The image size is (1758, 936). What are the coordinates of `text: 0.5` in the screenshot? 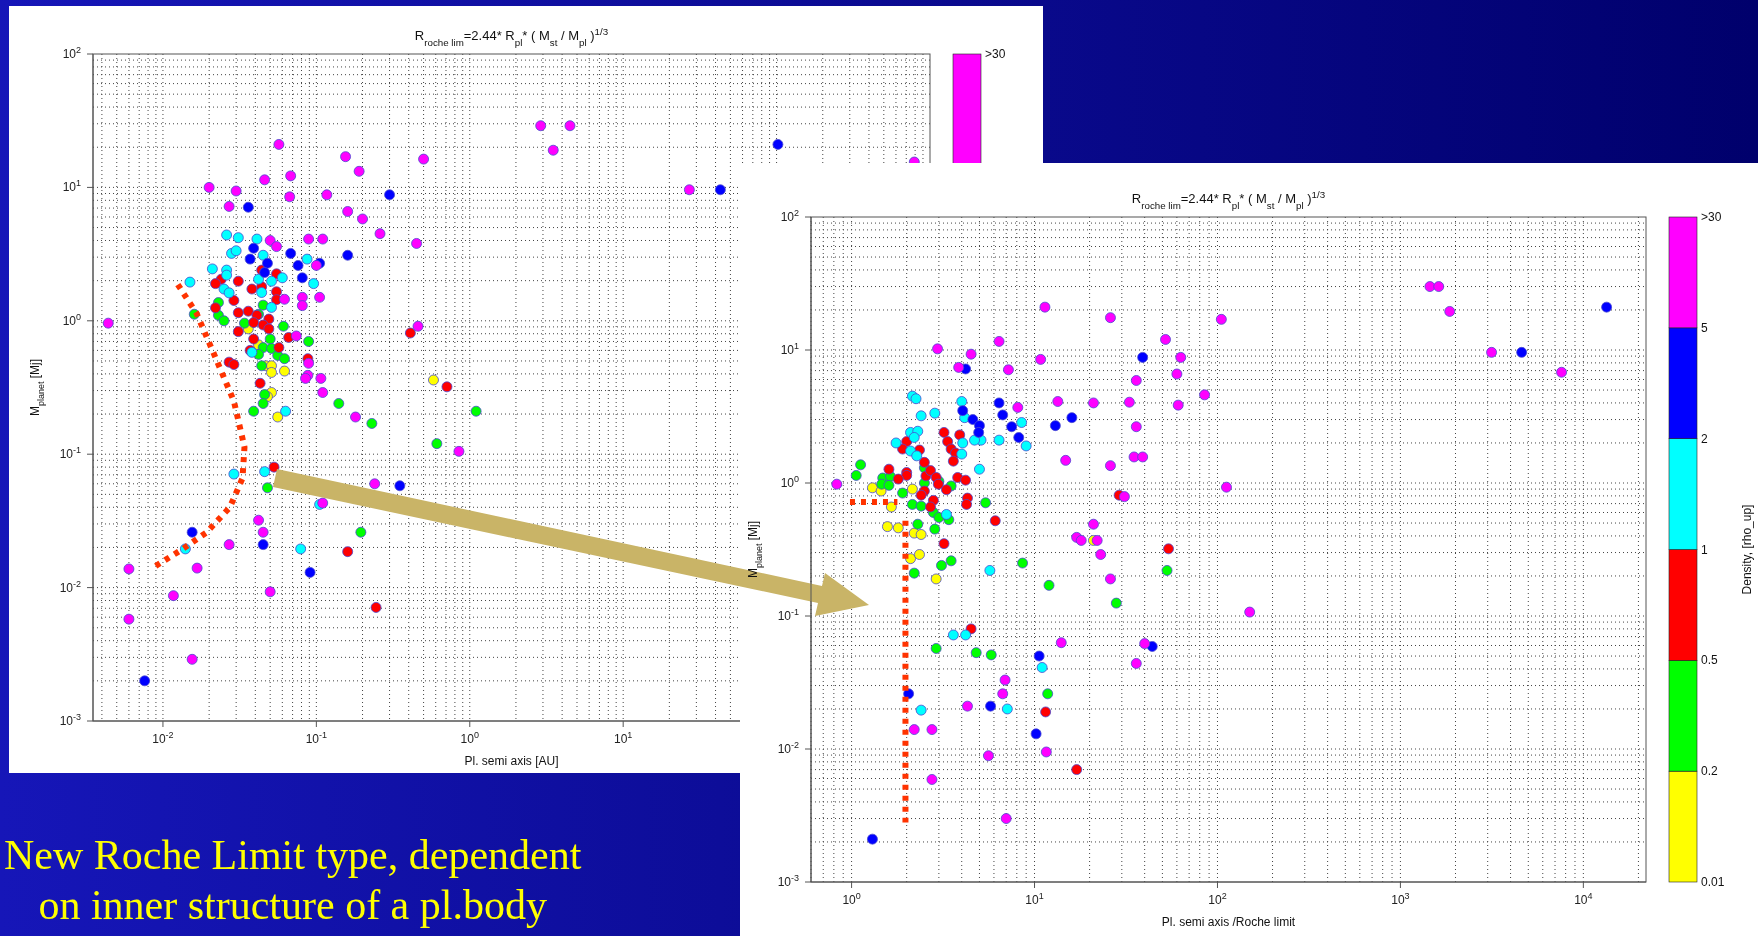 It's located at (1710, 660).